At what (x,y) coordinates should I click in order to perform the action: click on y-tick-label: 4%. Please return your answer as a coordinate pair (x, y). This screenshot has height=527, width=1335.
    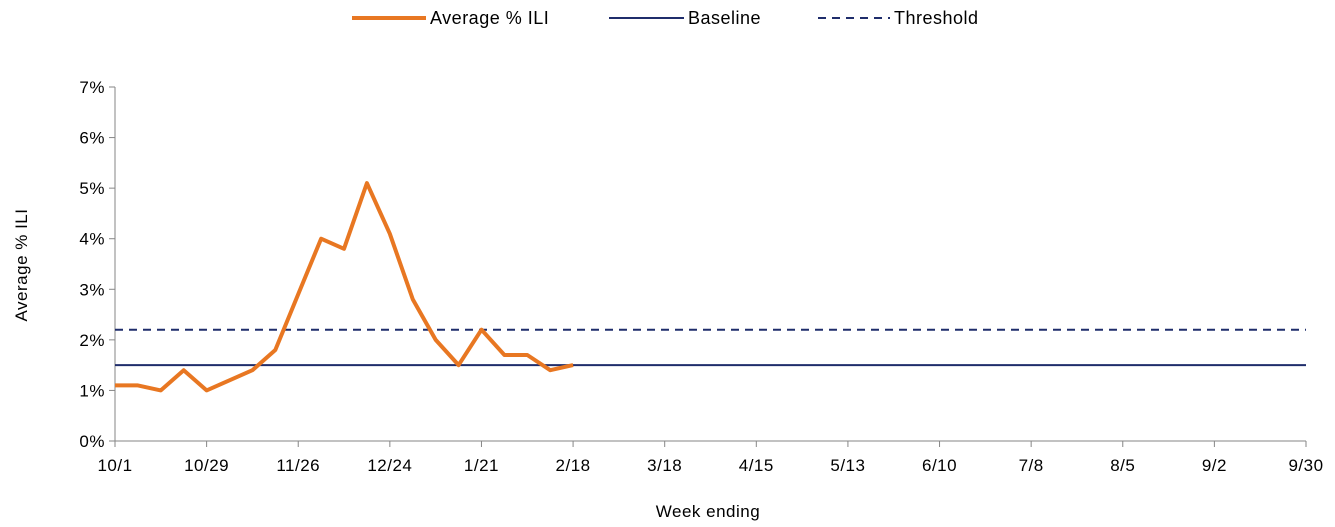
    Looking at the image, I should click on (92, 239).